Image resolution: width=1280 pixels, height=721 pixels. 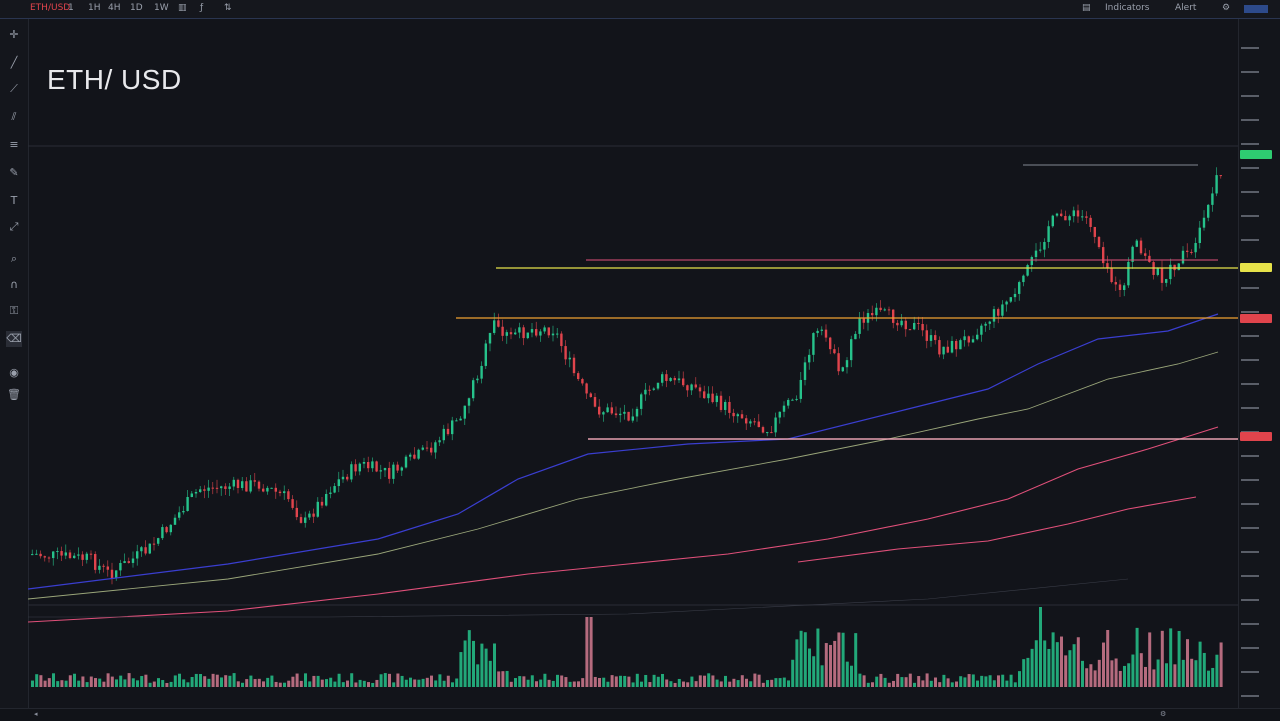 What do you see at coordinates (14, 339) in the screenshot?
I see `eraser-icon: ⌫` at bounding box center [14, 339].